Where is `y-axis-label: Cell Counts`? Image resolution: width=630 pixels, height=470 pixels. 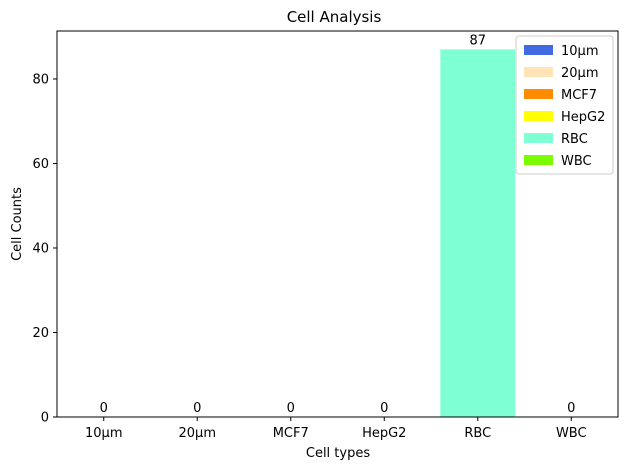
y-axis-label: Cell Counts is located at coordinates (17, 224).